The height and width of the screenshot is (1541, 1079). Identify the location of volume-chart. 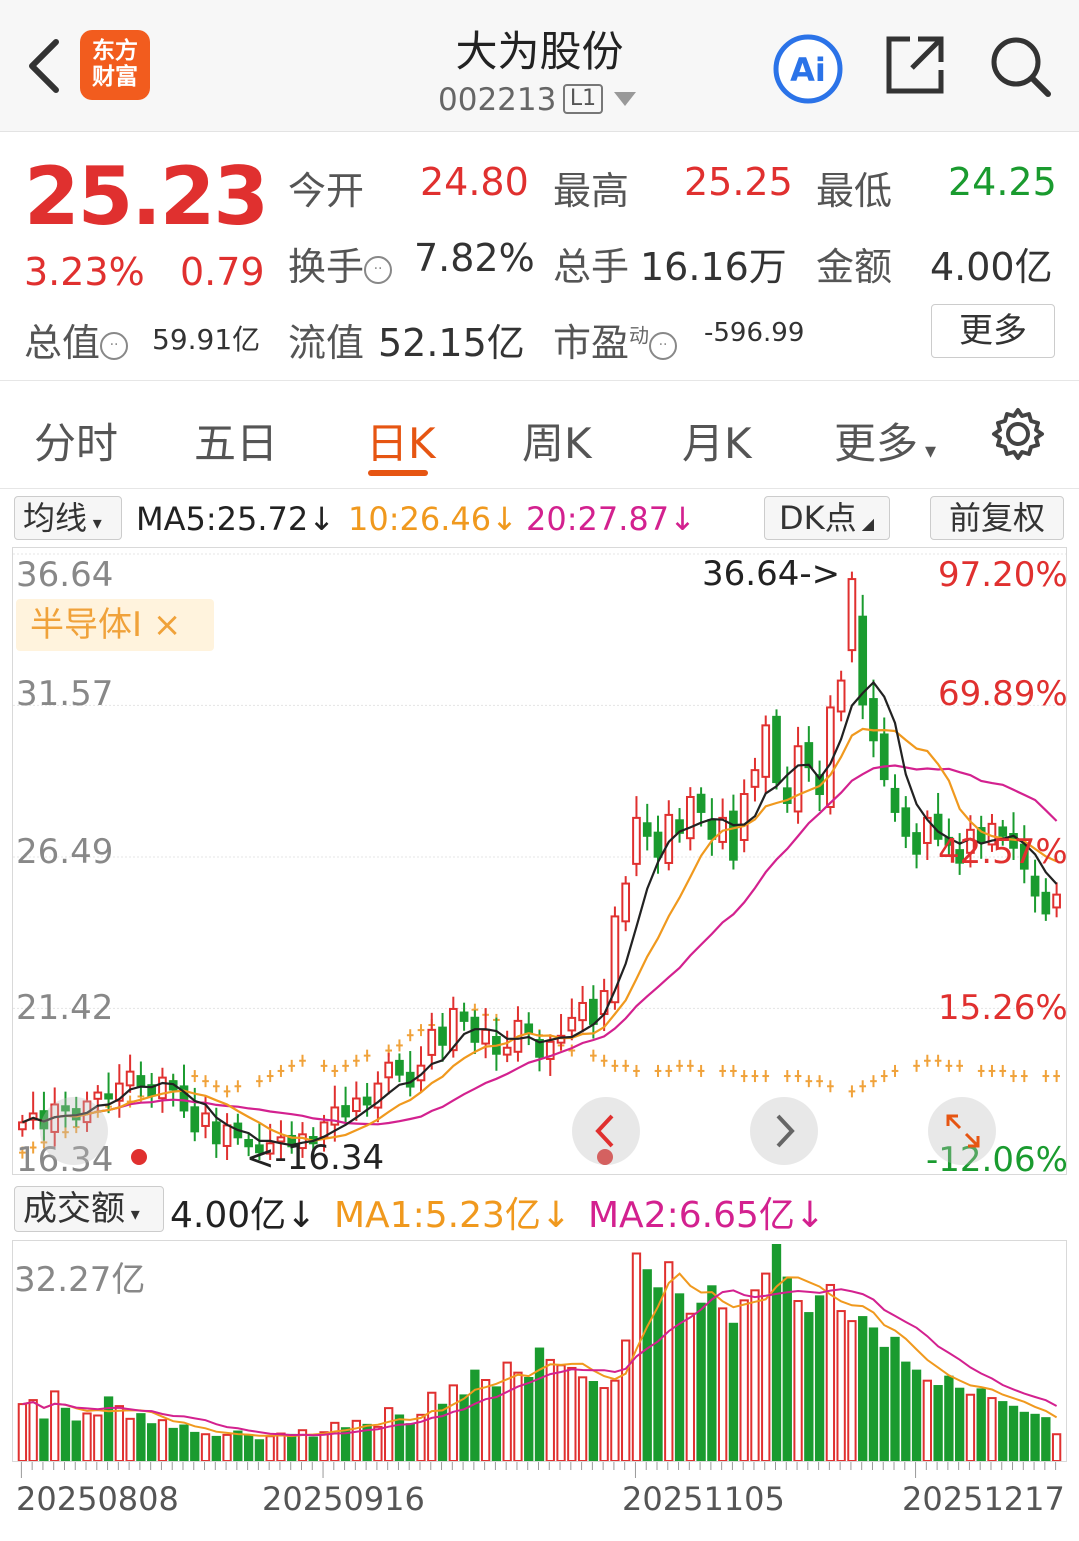
(539, 1351).